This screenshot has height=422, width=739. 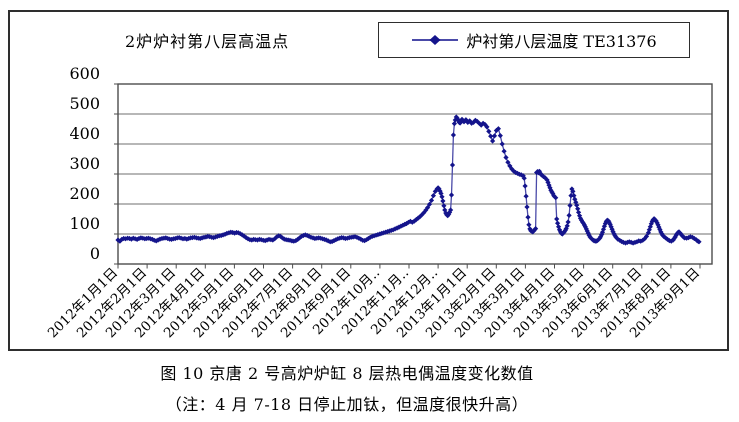 What do you see at coordinates (84, 133) in the screenshot?
I see `y-axis-label-400: 400` at bounding box center [84, 133].